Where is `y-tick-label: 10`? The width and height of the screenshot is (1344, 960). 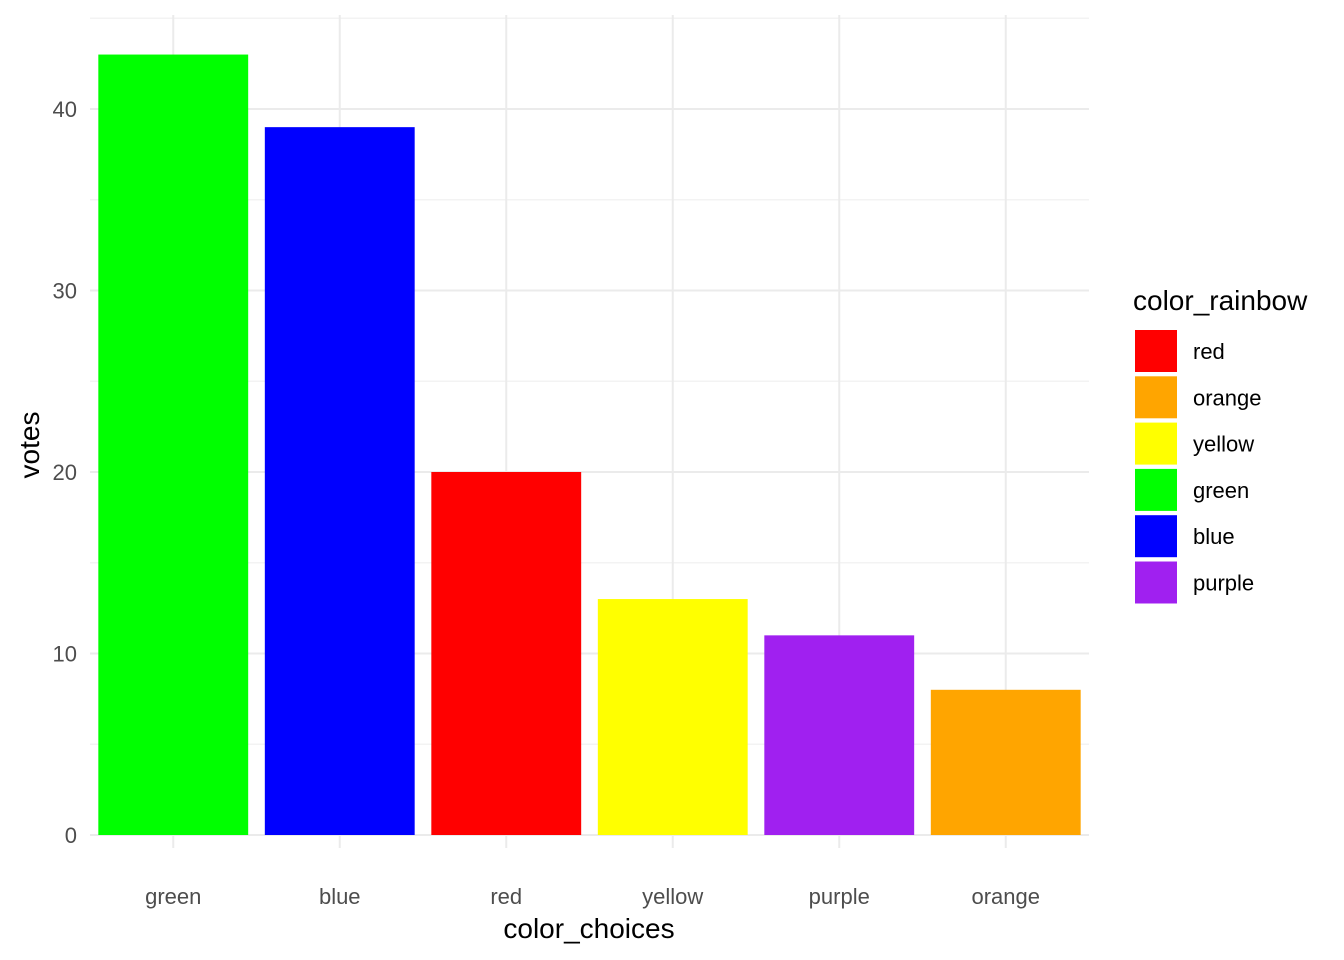
y-tick-label: 10 is located at coordinates (65, 654).